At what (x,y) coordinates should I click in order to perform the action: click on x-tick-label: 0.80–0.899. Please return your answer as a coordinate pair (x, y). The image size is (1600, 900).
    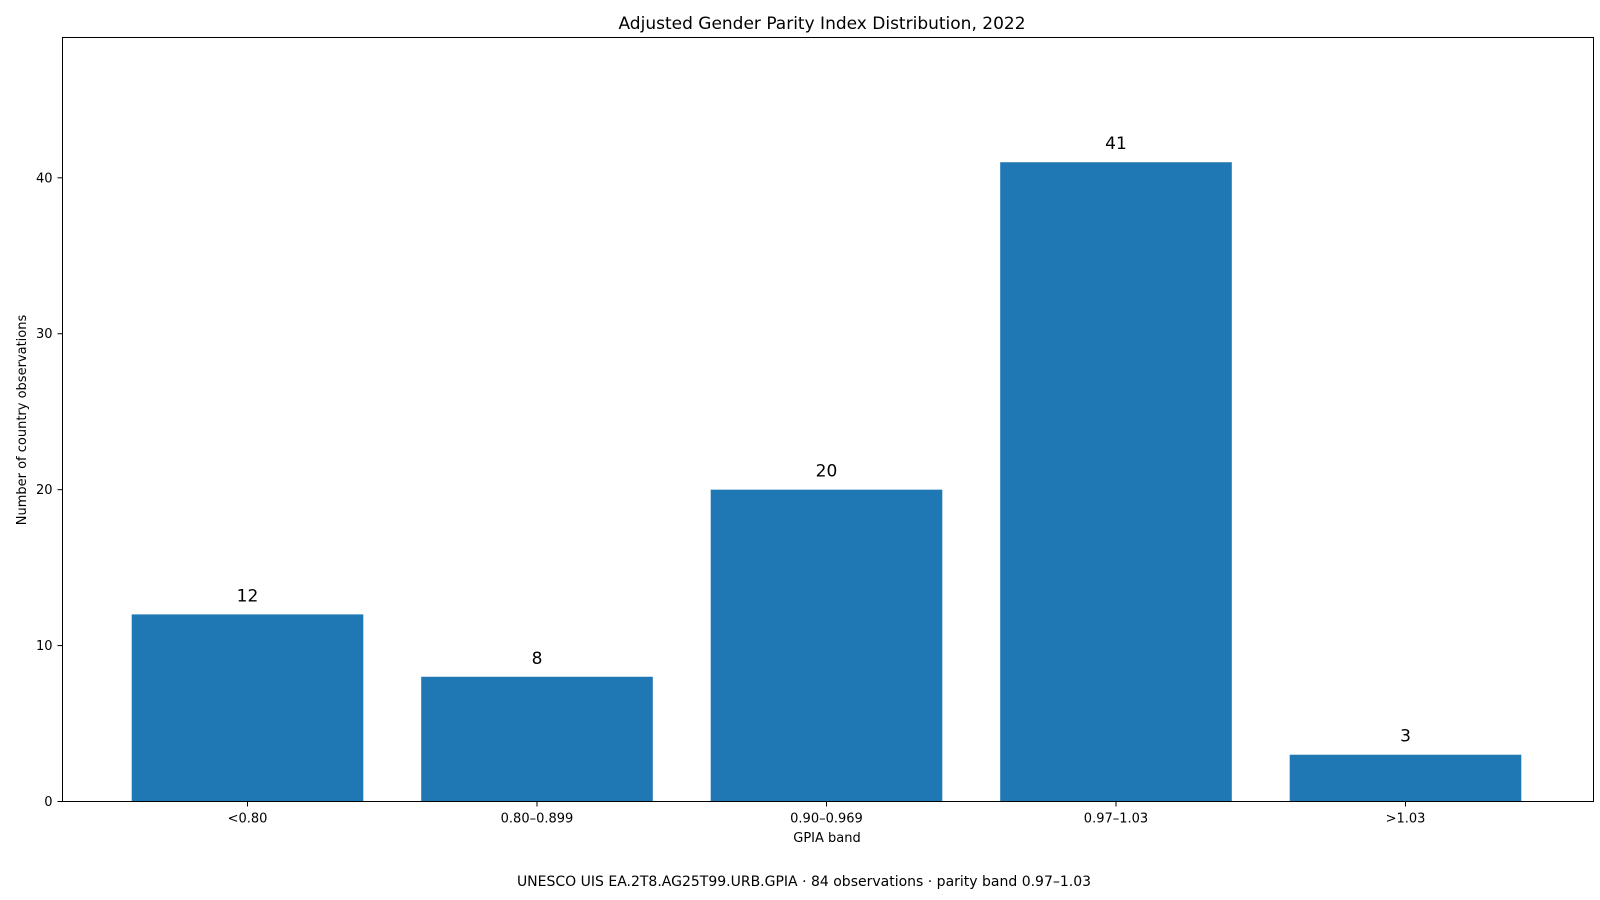
    Looking at the image, I should click on (537, 819).